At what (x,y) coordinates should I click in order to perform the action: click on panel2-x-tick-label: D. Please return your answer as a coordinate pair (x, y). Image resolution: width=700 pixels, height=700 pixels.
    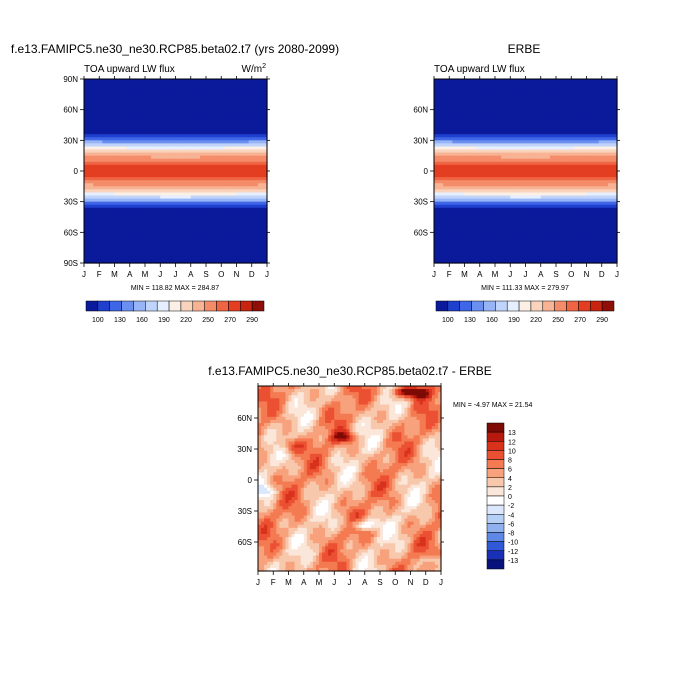
    Looking at the image, I should click on (602, 274).